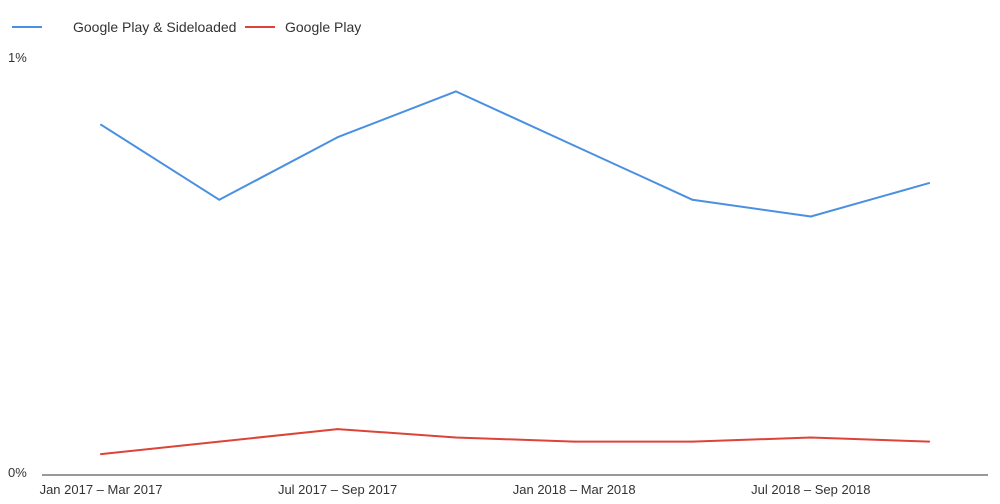  What do you see at coordinates (101, 489) in the screenshot?
I see `x-tick-label: Jan 2017 – Mar 2017` at bounding box center [101, 489].